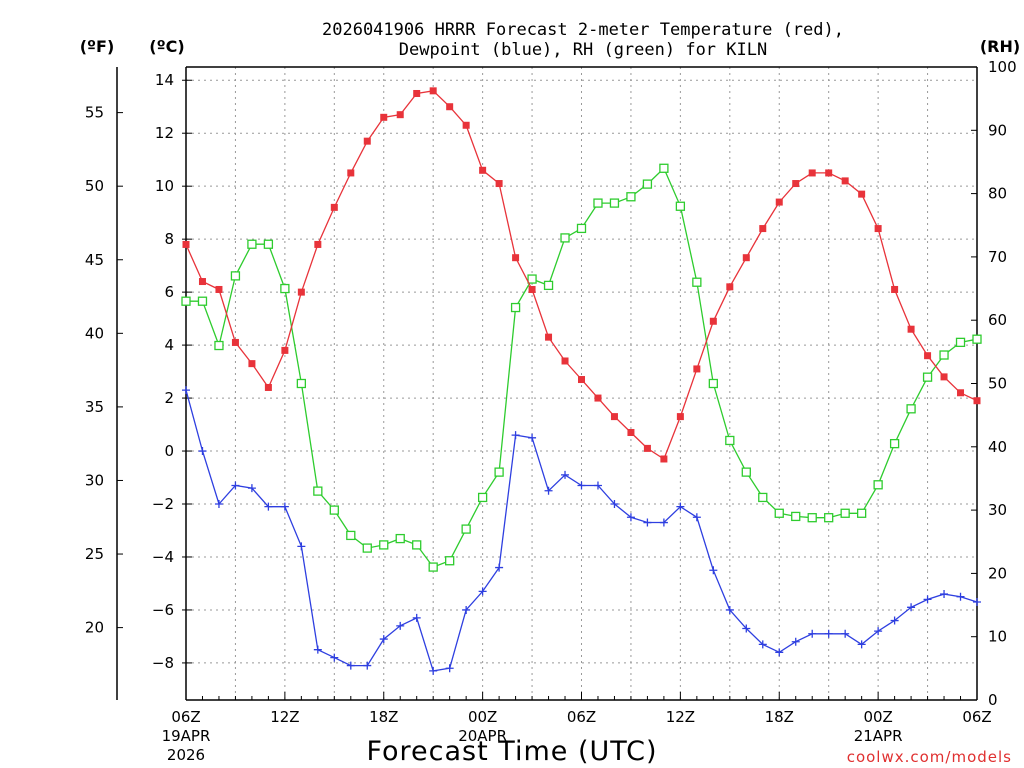 The height and width of the screenshot is (768, 1024). I want to click on chart-title-line2: Dewpoint (blue), RH (green) for KILN, so click(583, 50).